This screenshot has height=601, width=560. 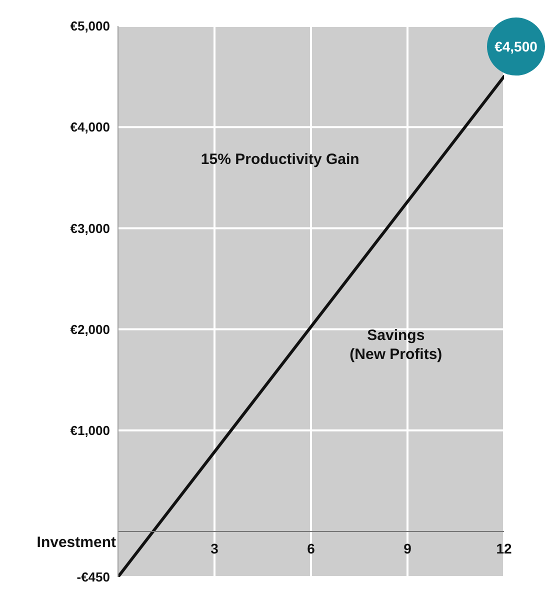 What do you see at coordinates (214, 548) in the screenshot?
I see `x-tick-label: 3` at bounding box center [214, 548].